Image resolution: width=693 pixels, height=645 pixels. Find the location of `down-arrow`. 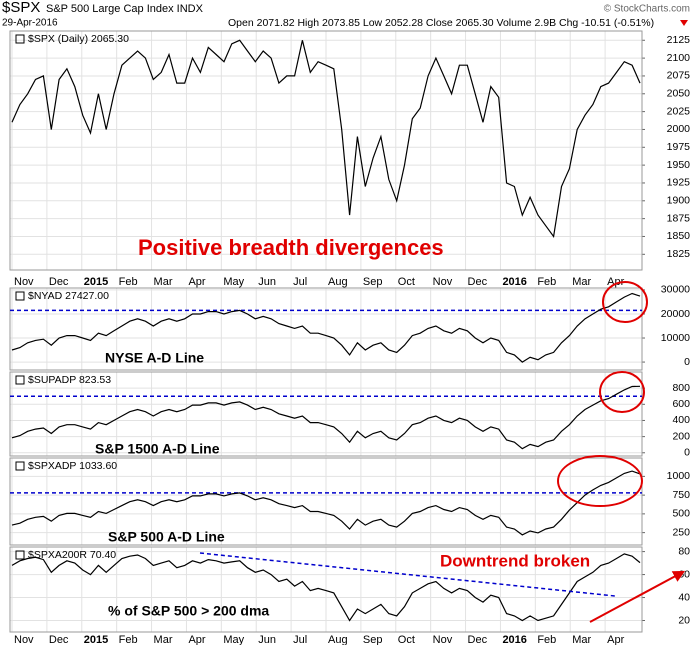

down-arrow is located at coordinates (684, 23).